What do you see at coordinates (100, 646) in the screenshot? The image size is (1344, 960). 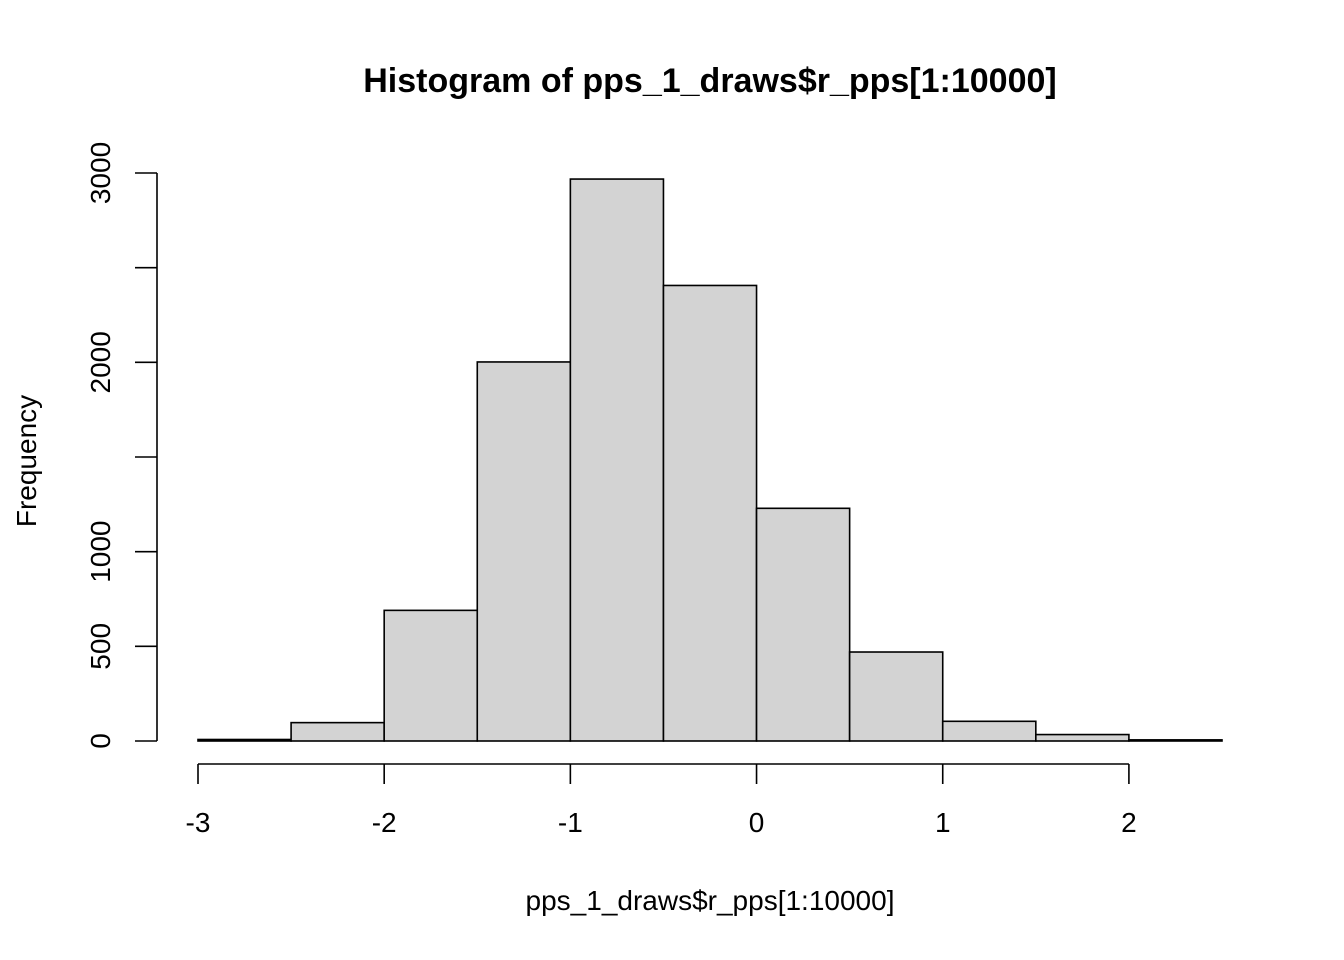 I see `y-tick-label-1: 500` at bounding box center [100, 646].